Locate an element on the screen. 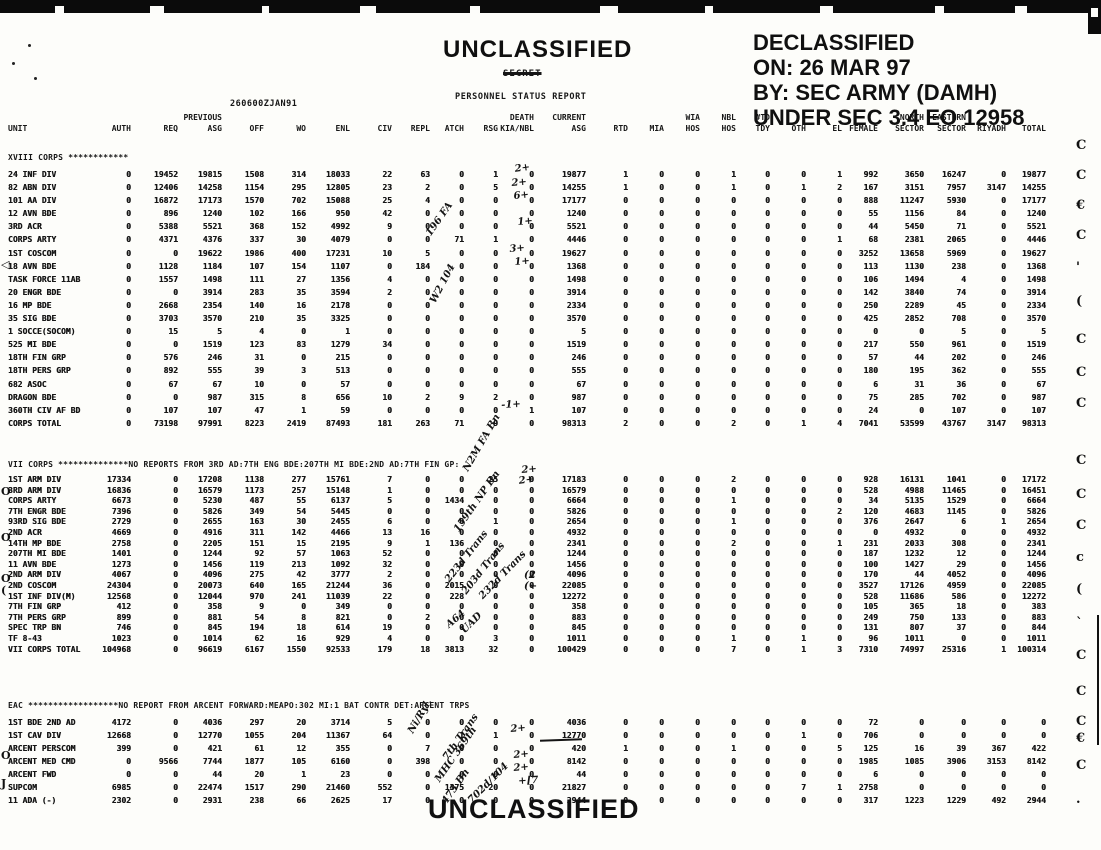  unit-cell: 11 AVN BDE is located at coordinates (32, 564).